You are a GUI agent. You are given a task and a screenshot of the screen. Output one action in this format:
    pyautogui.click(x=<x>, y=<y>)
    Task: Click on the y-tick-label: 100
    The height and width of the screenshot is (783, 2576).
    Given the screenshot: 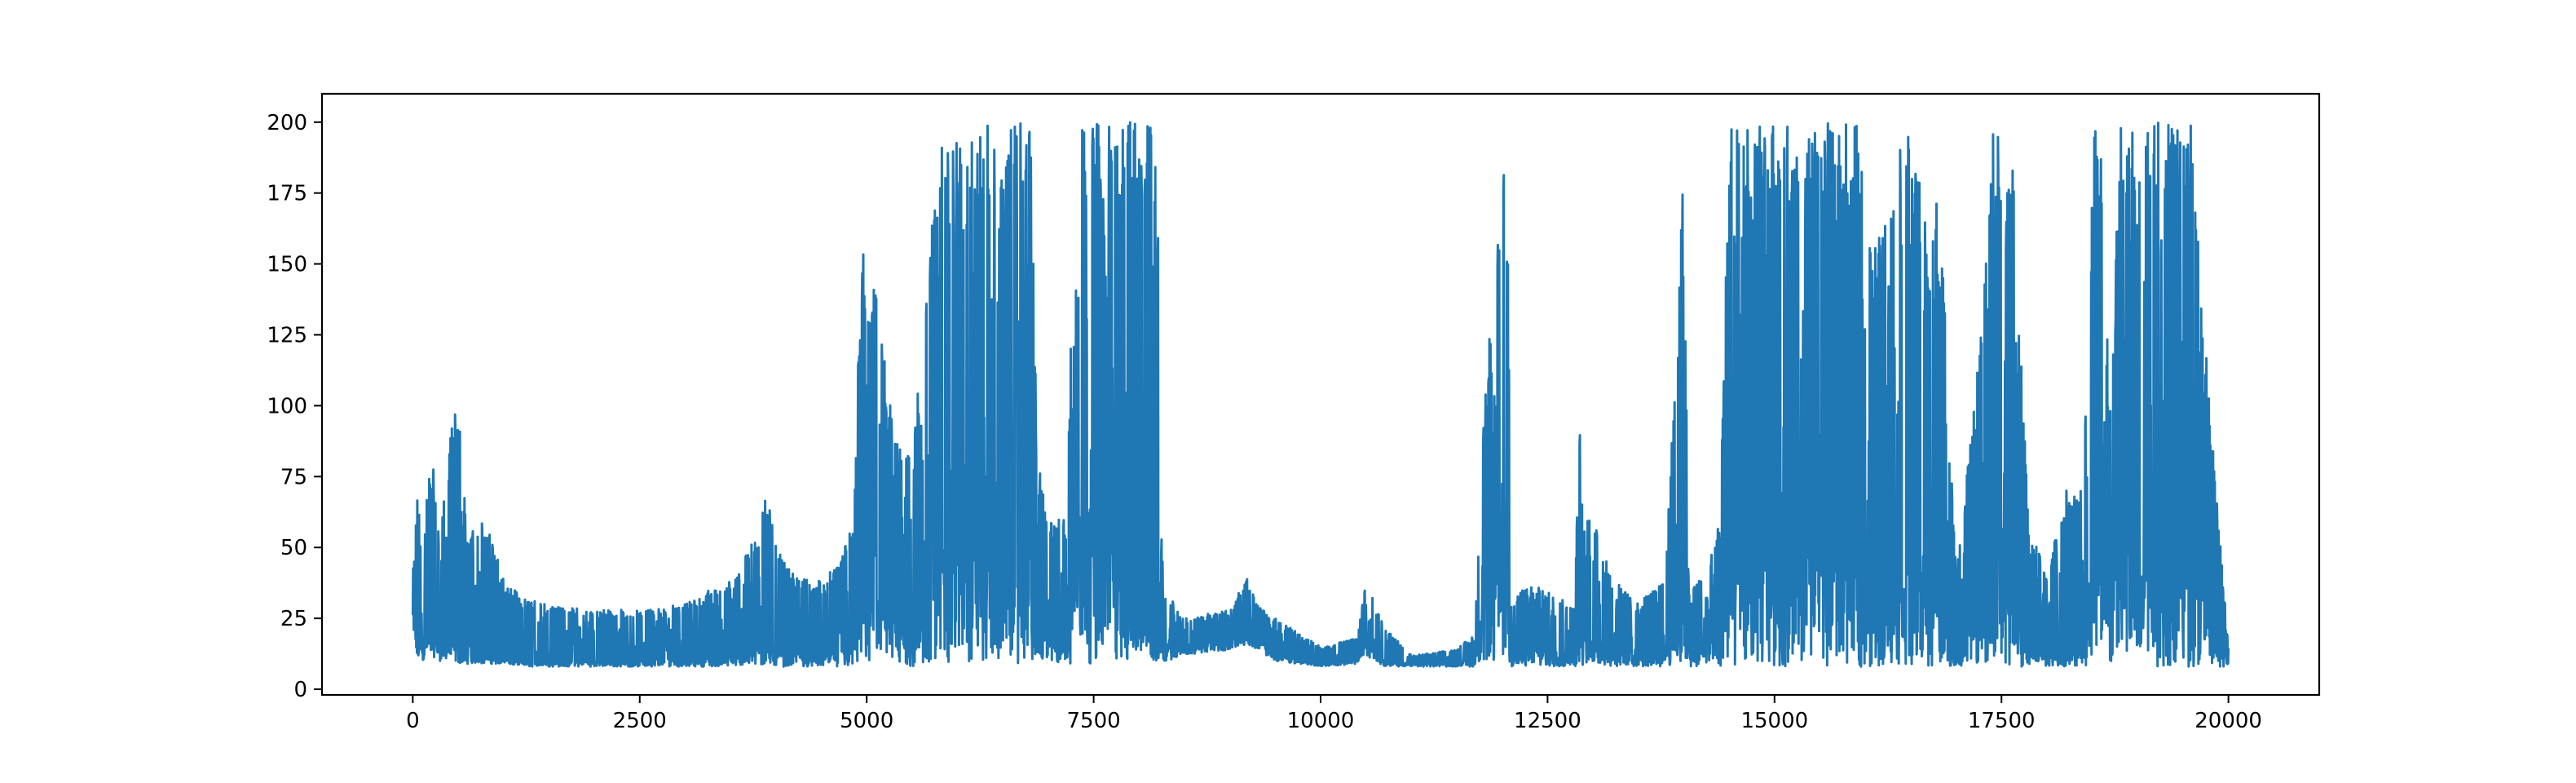 What is the action you would take?
    pyautogui.click(x=287, y=406)
    